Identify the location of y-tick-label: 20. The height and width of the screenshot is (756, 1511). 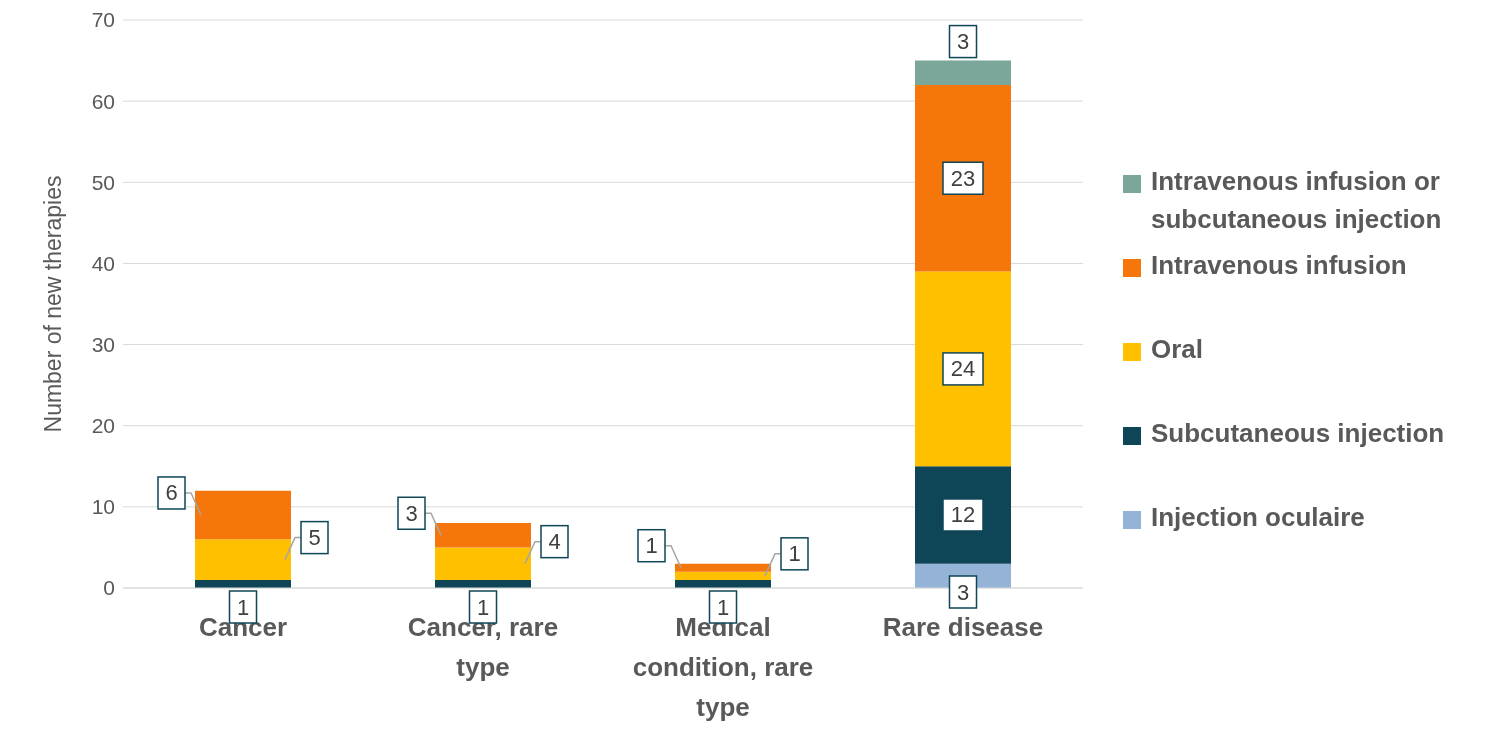
(103, 426).